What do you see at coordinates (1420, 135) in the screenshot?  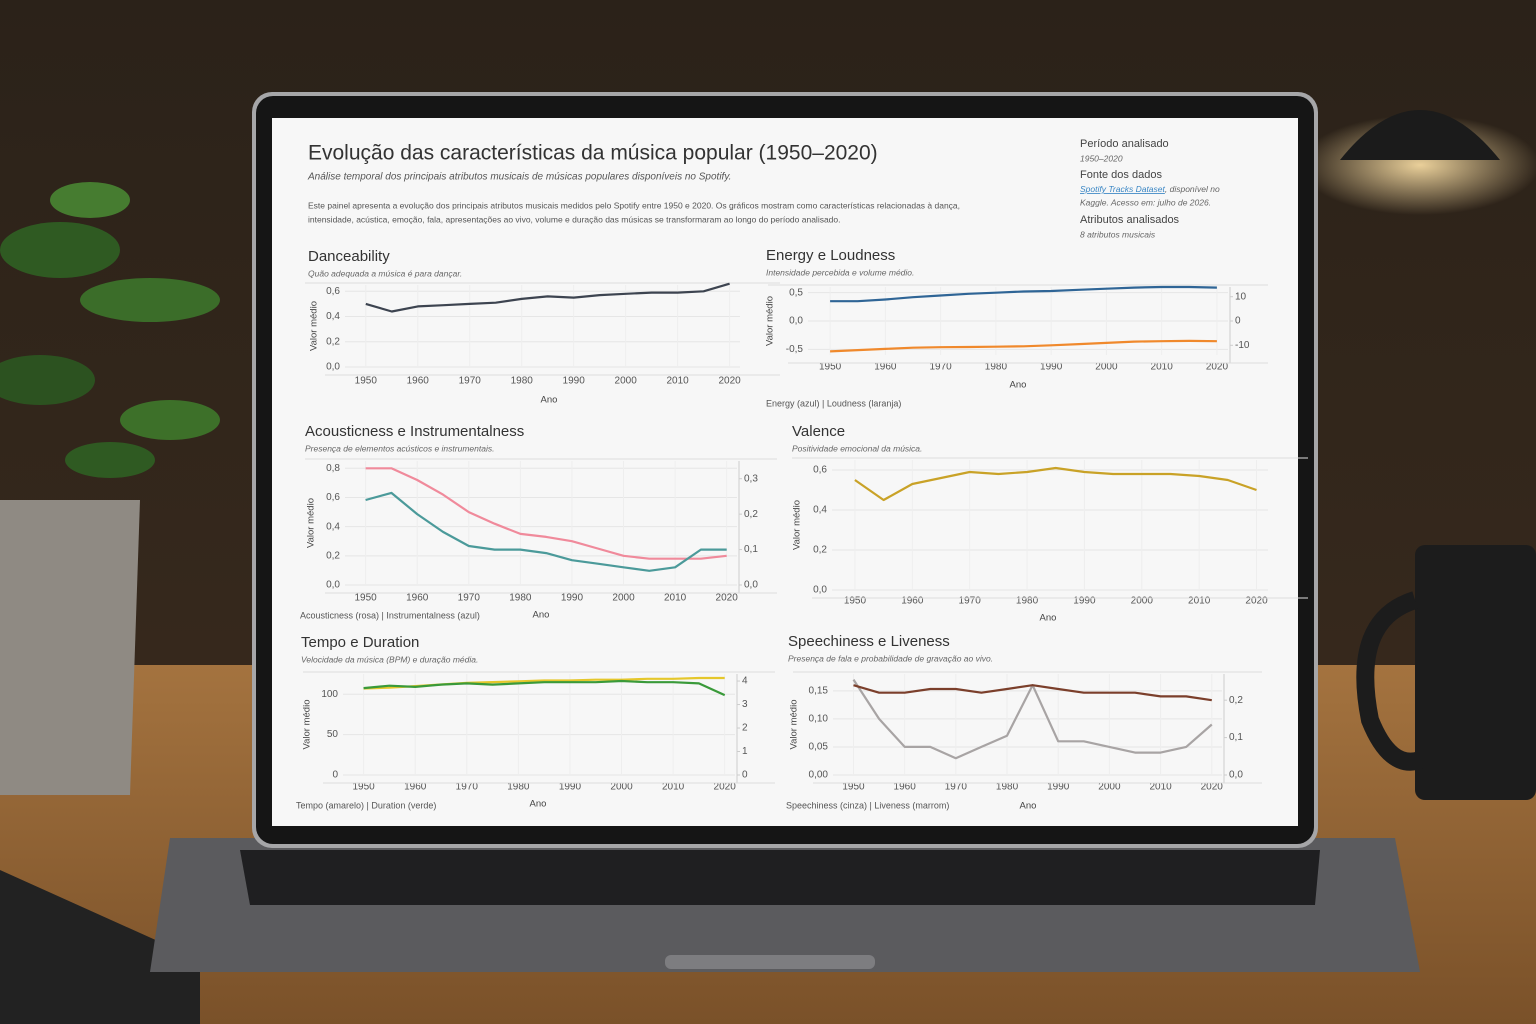 I see `lamp` at bounding box center [1420, 135].